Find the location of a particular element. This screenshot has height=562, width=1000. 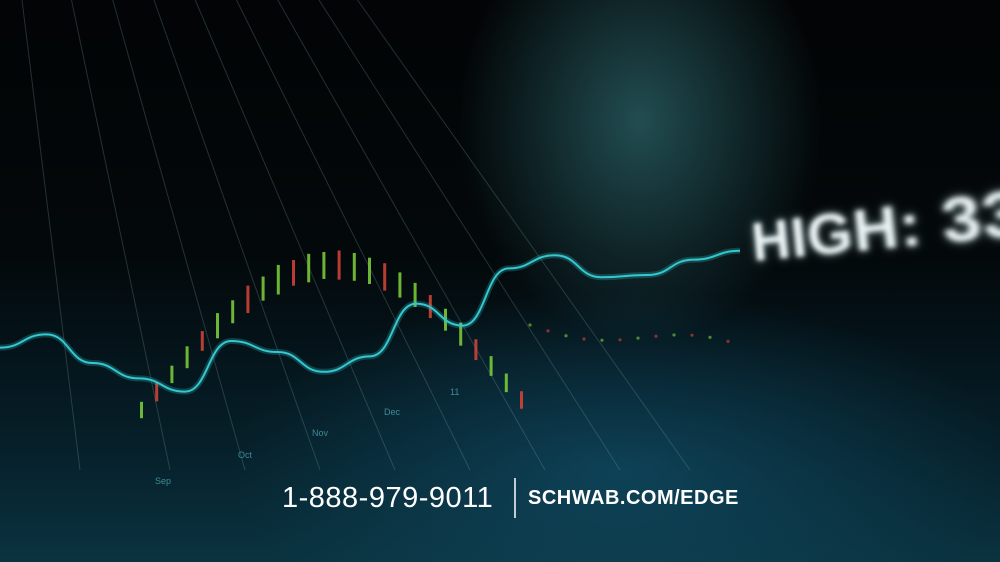

x-tick-label: Dec is located at coordinates (392, 412).